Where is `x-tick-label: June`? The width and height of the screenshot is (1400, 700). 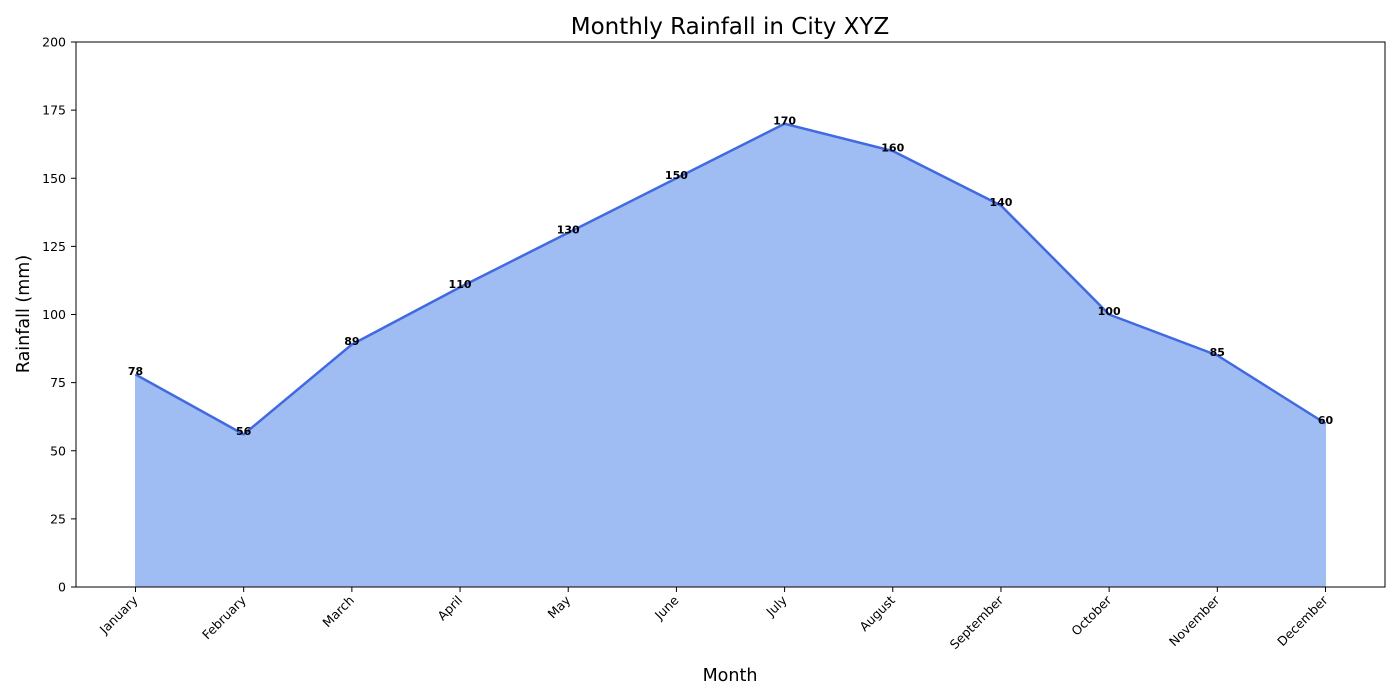
x-tick-label: June is located at coordinates (666, 607).